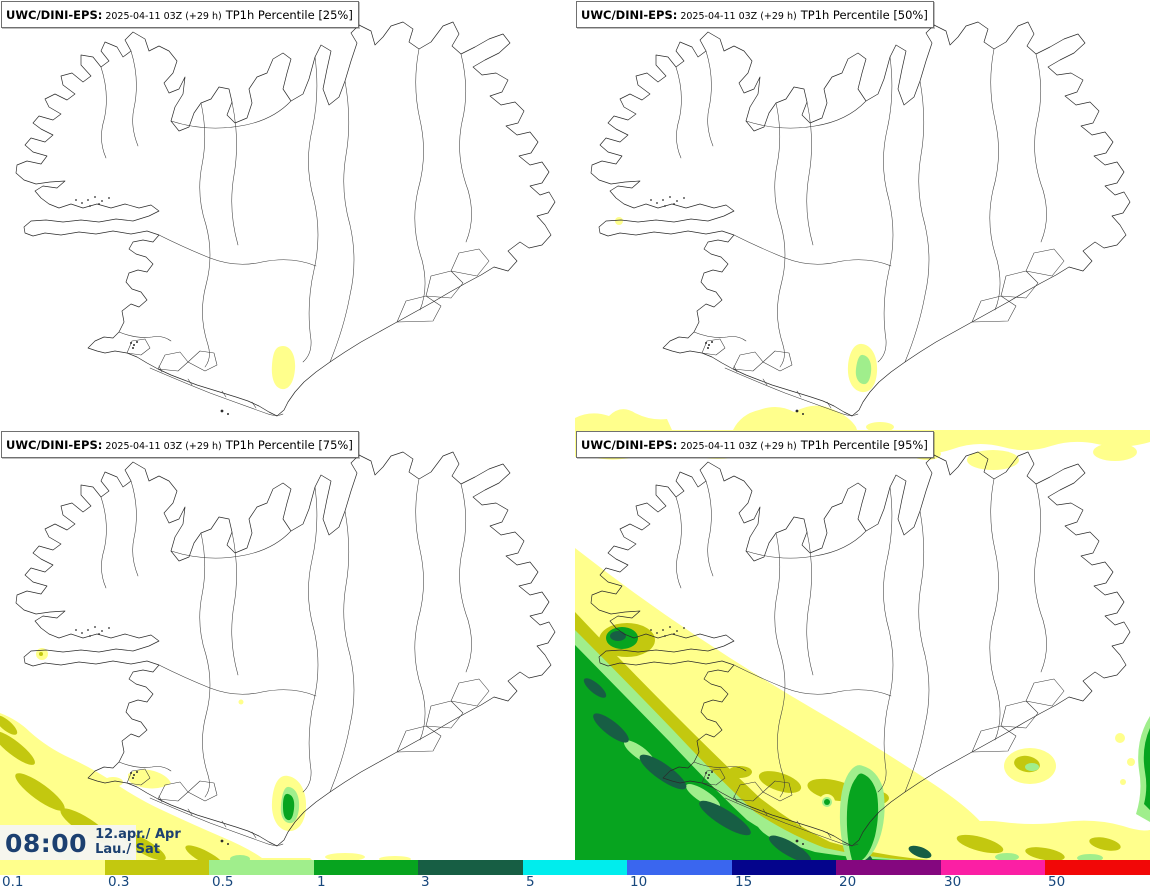  What do you see at coordinates (321, 882) in the screenshot?
I see `colorbar-tick: 1` at bounding box center [321, 882].